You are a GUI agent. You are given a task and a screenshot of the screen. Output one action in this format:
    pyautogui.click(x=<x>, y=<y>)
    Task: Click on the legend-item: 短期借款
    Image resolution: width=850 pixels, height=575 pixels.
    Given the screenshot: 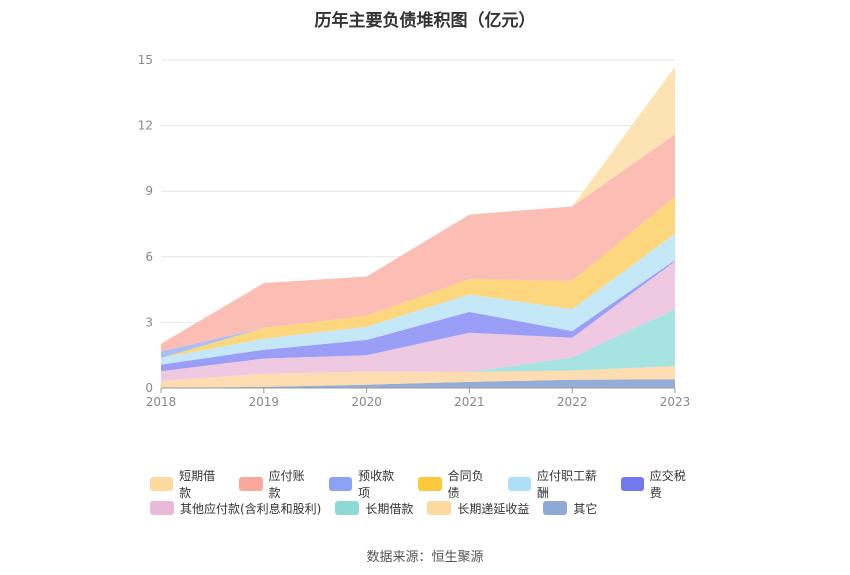 What is the action you would take?
    pyautogui.click(x=187, y=484)
    